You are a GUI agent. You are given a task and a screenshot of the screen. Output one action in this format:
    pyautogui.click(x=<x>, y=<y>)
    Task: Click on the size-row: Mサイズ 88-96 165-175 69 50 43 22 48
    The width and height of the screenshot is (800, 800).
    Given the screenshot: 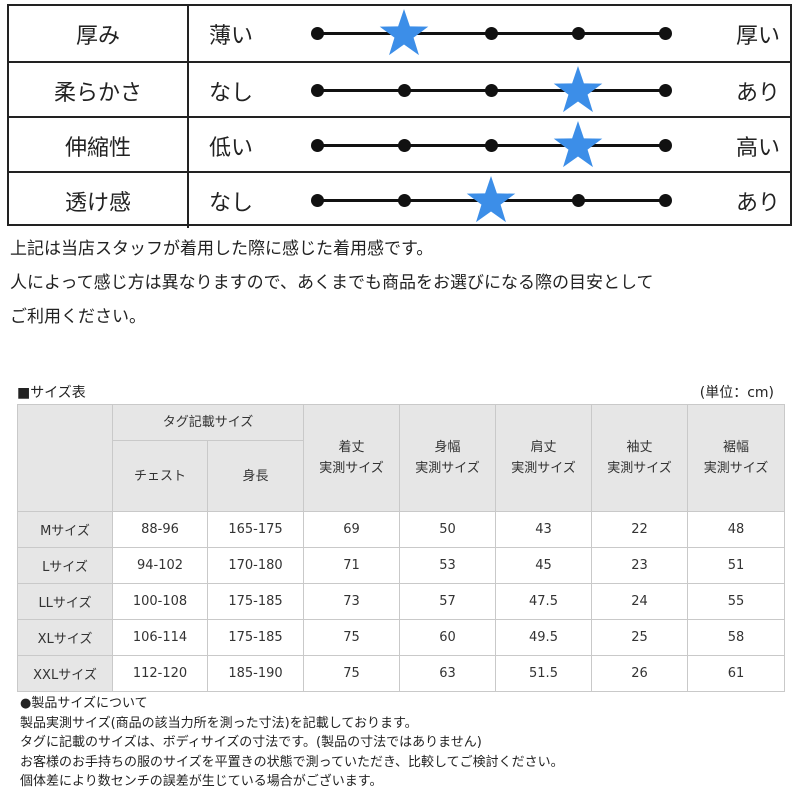 What is the action you would take?
    pyautogui.click(x=401, y=529)
    